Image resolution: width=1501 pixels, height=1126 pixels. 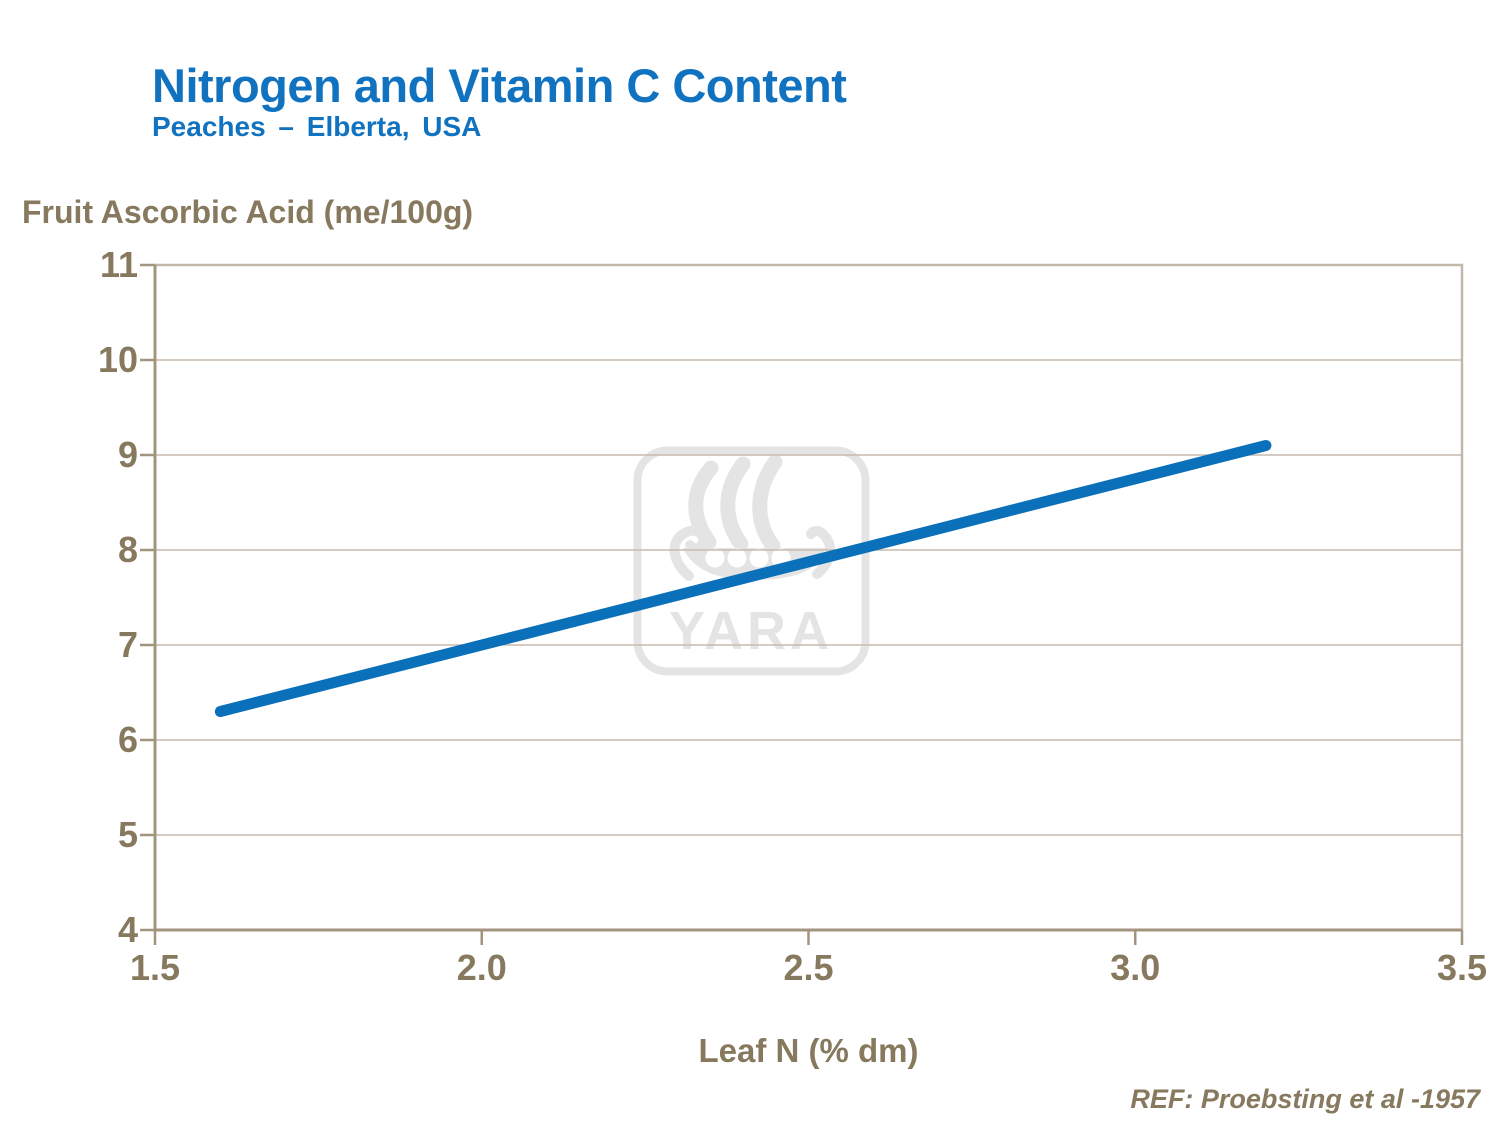 What do you see at coordinates (118, 264) in the screenshot?
I see `y-tick-label: 11` at bounding box center [118, 264].